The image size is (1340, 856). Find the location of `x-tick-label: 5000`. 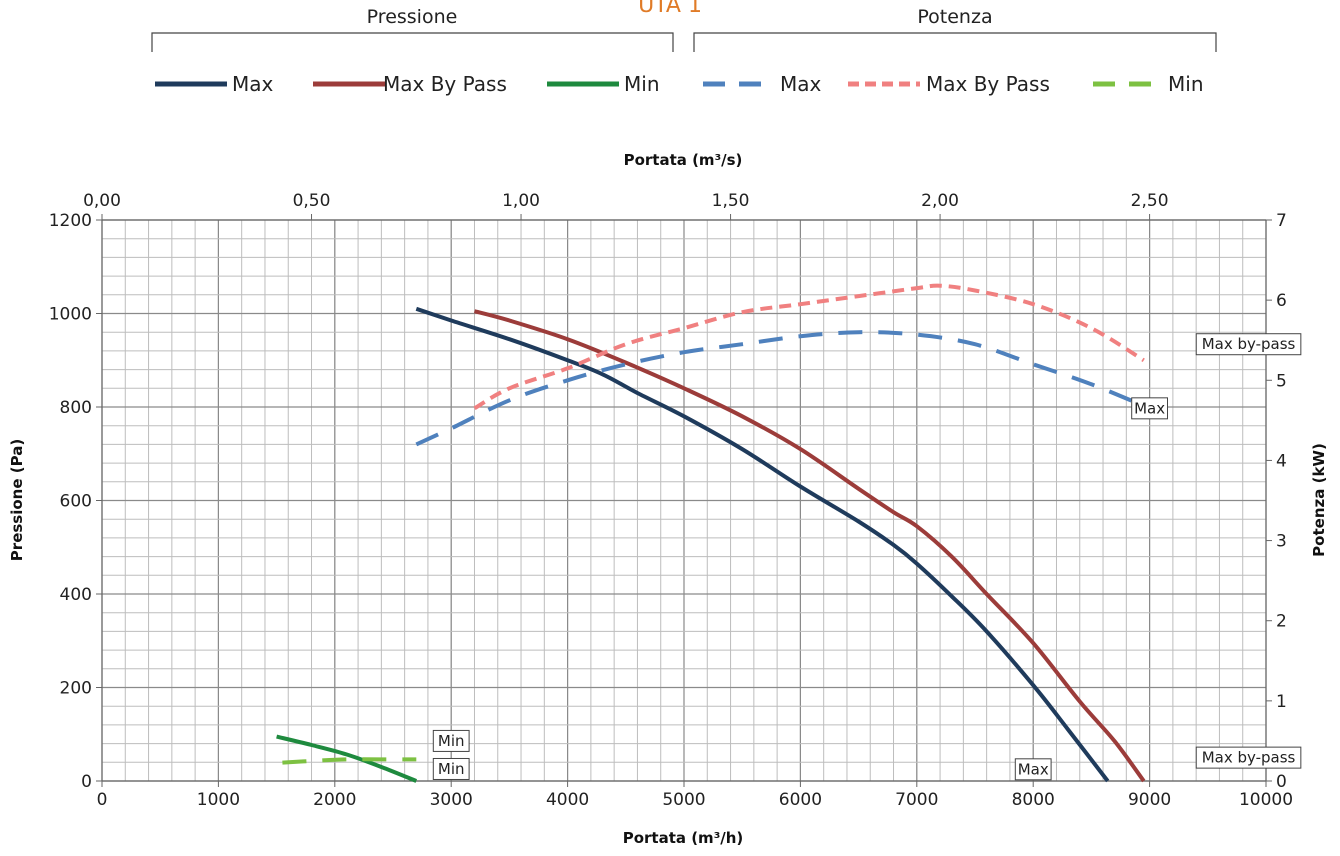

x-tick-label: 5000 is located at coordinates (683, 800).